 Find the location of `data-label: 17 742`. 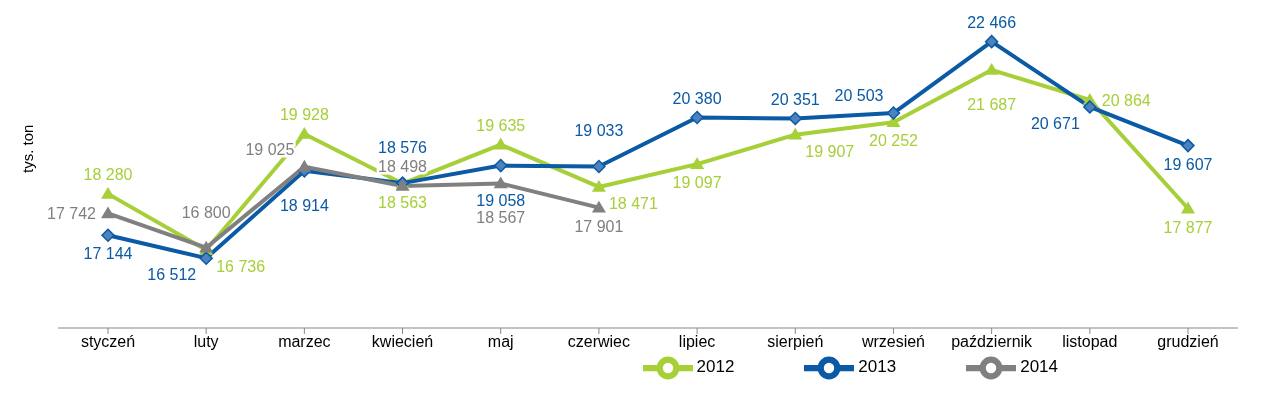

data-label: 17 742 is located at coordinates (72, 214).